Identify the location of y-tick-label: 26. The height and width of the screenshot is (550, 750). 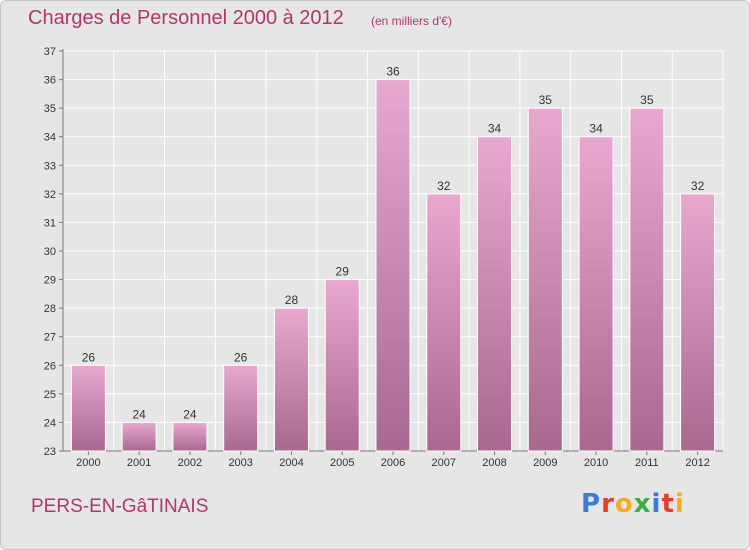
(50, 366).